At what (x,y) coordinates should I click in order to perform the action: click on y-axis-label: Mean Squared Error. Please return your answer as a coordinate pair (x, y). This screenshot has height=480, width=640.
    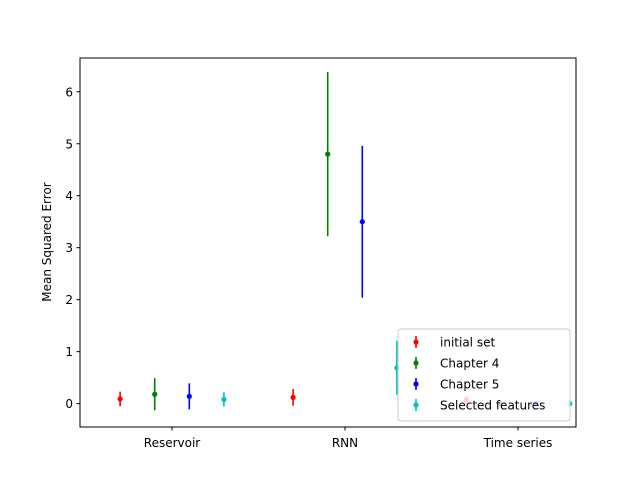
    Looking at the image, I should click on (47, 242).